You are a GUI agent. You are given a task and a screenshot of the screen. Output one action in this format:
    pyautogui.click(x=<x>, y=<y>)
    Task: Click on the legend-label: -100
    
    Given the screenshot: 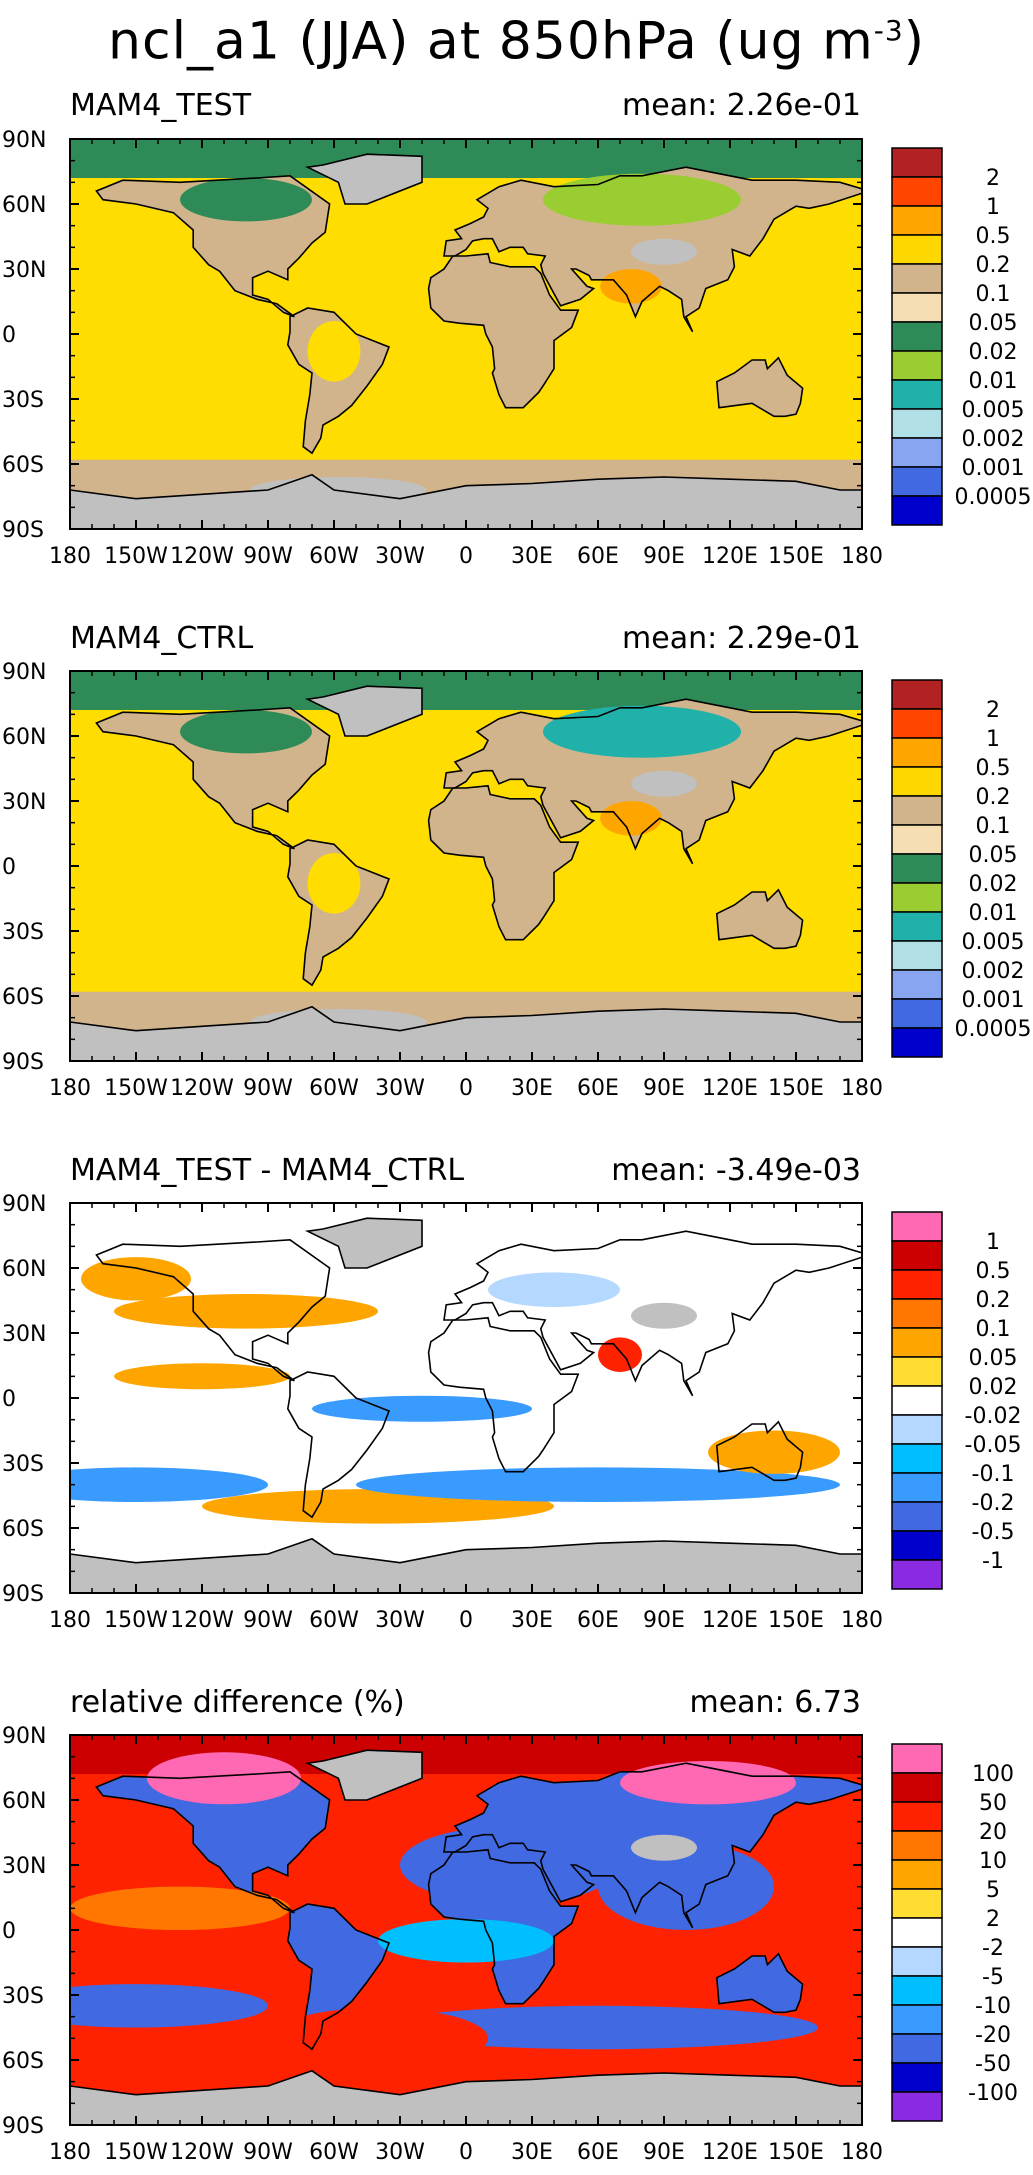 What is the action you would take?
    pyautogui.click(x=993, y=2093)
    